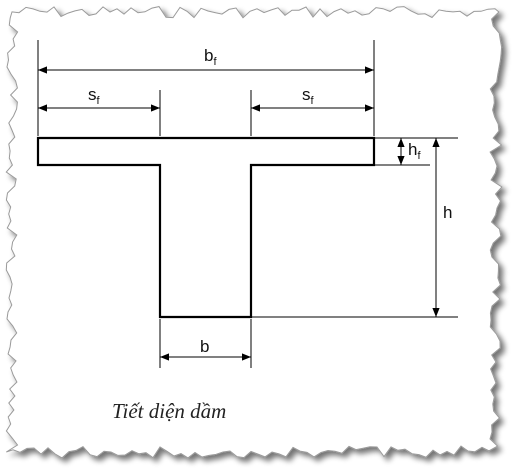 The width and height of the screenshot is (512, 473). Describe the element at coordinates (308, 96) in the screenshot. I see `label-sf-right: sf` at that location.